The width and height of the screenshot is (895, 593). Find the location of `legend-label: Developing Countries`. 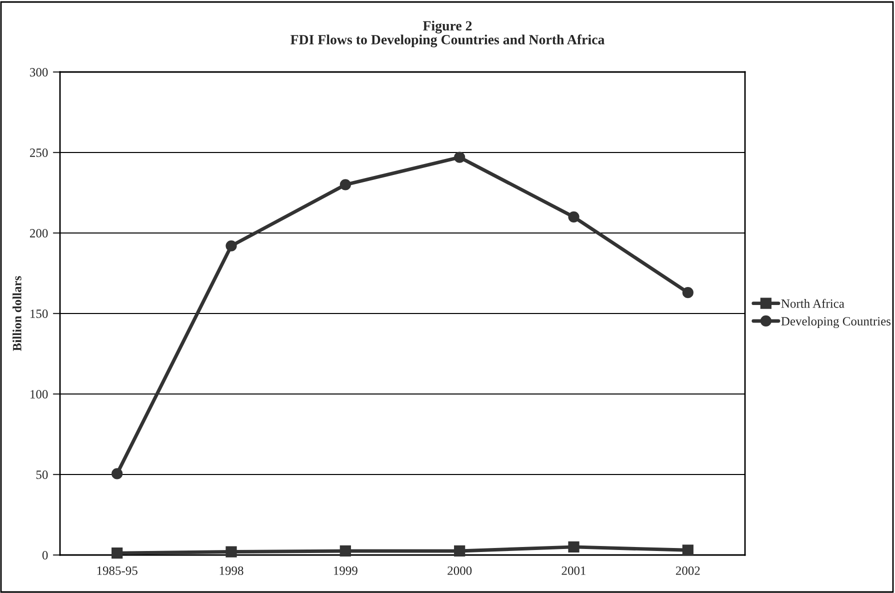

legend-label: Developing Countries is located at coordinates (836, 322).